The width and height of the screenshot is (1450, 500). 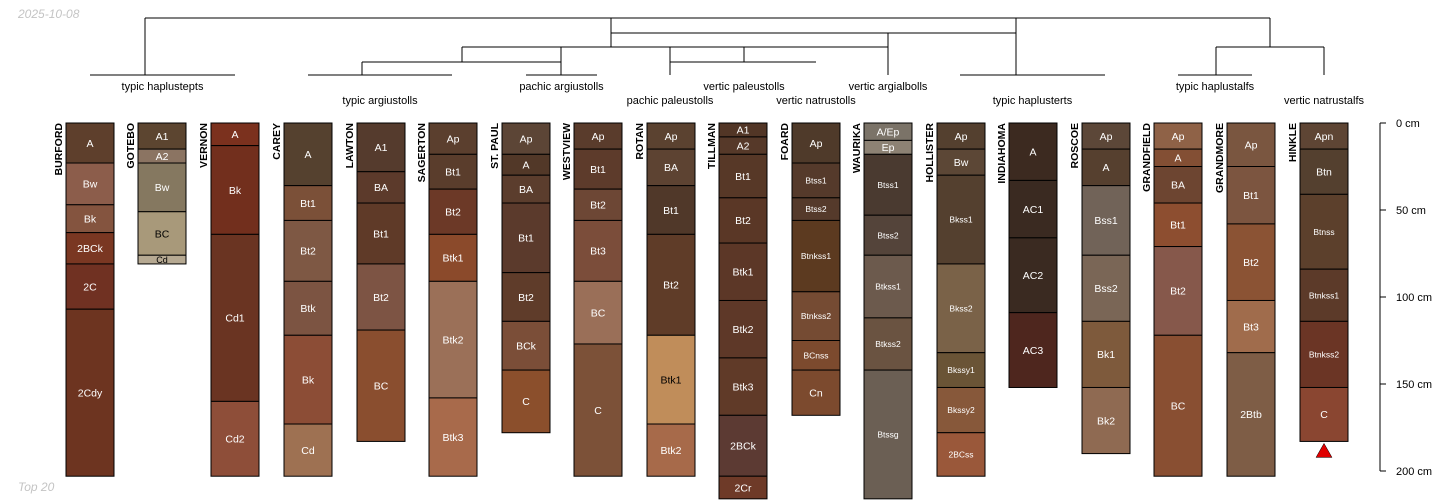 I want to click on horizon-label: Cd1, so click(x=234, y=319).